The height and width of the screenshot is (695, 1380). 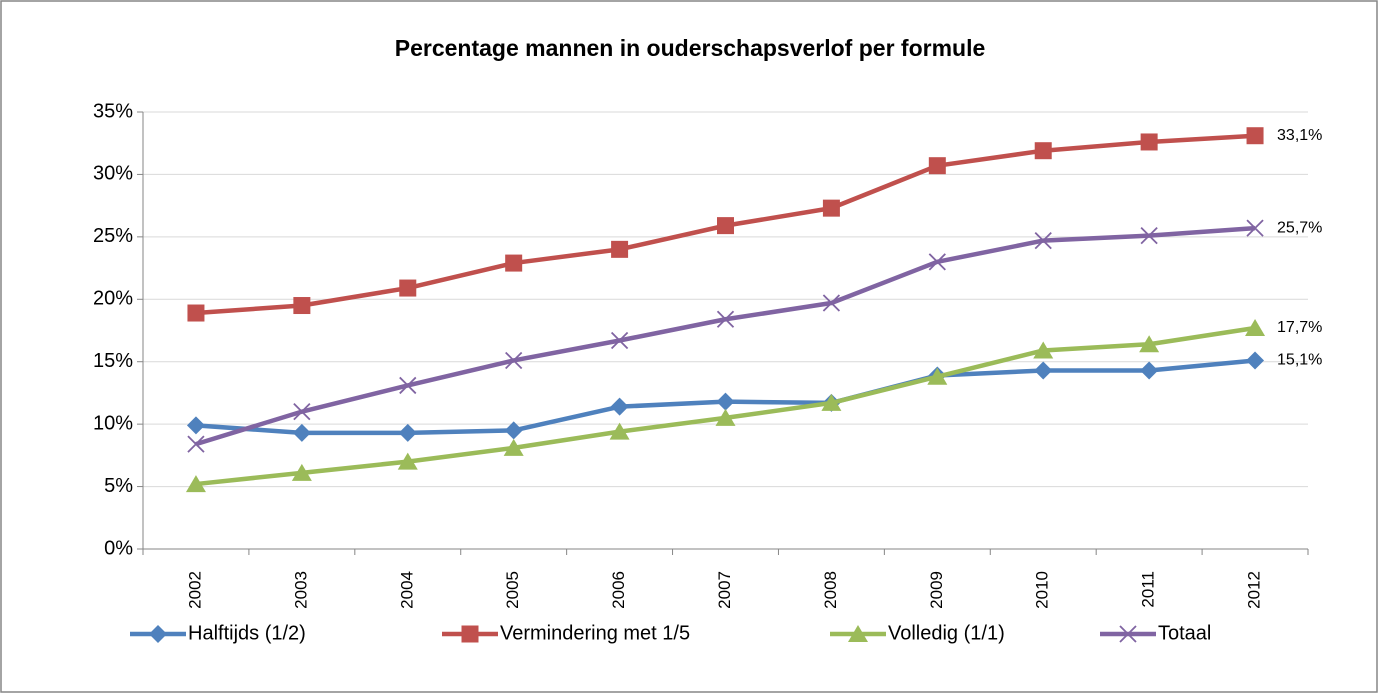 I want to click on x-tick-label: 2006, so click(x=618, y=590).